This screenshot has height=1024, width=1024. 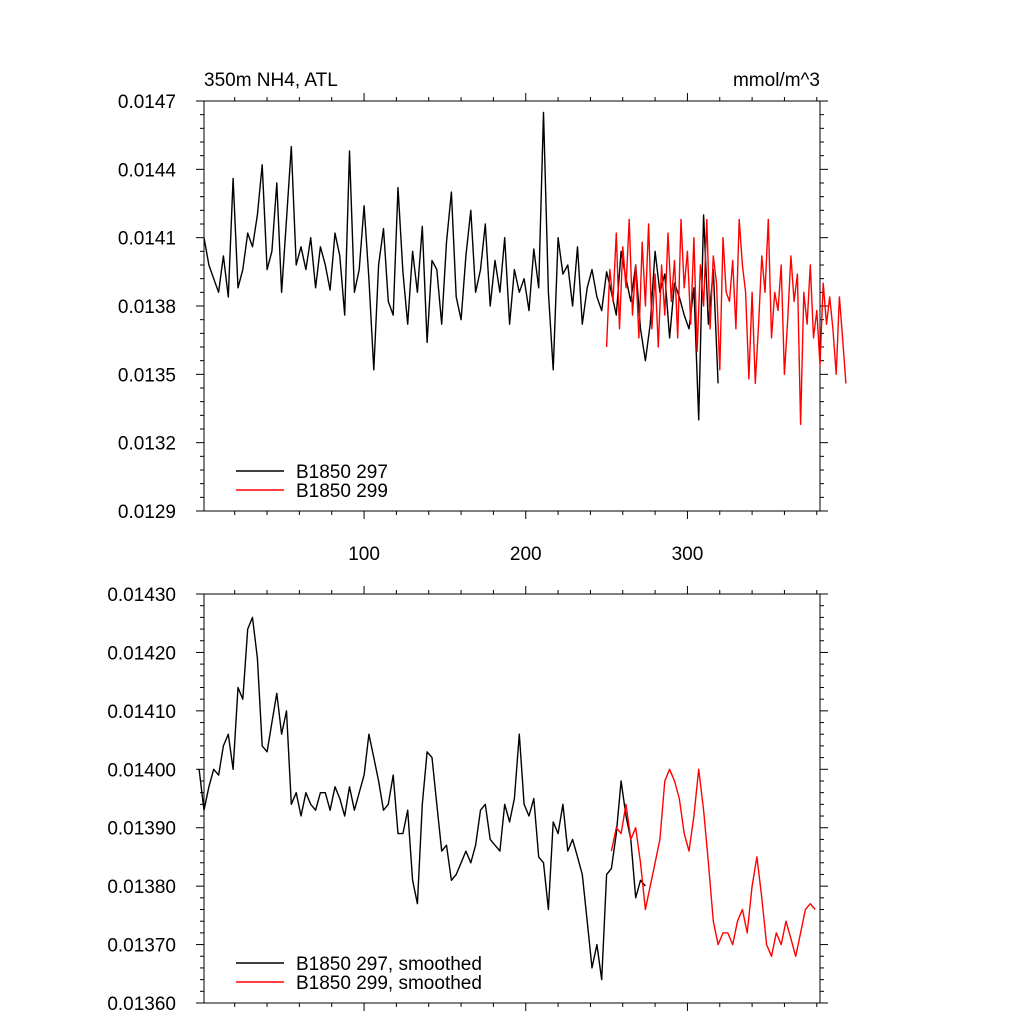 What do you see at coordinates (147, 170) in the screenshot?
I see `y-tick-label: 0.0144` at bounding box center [147, 170].